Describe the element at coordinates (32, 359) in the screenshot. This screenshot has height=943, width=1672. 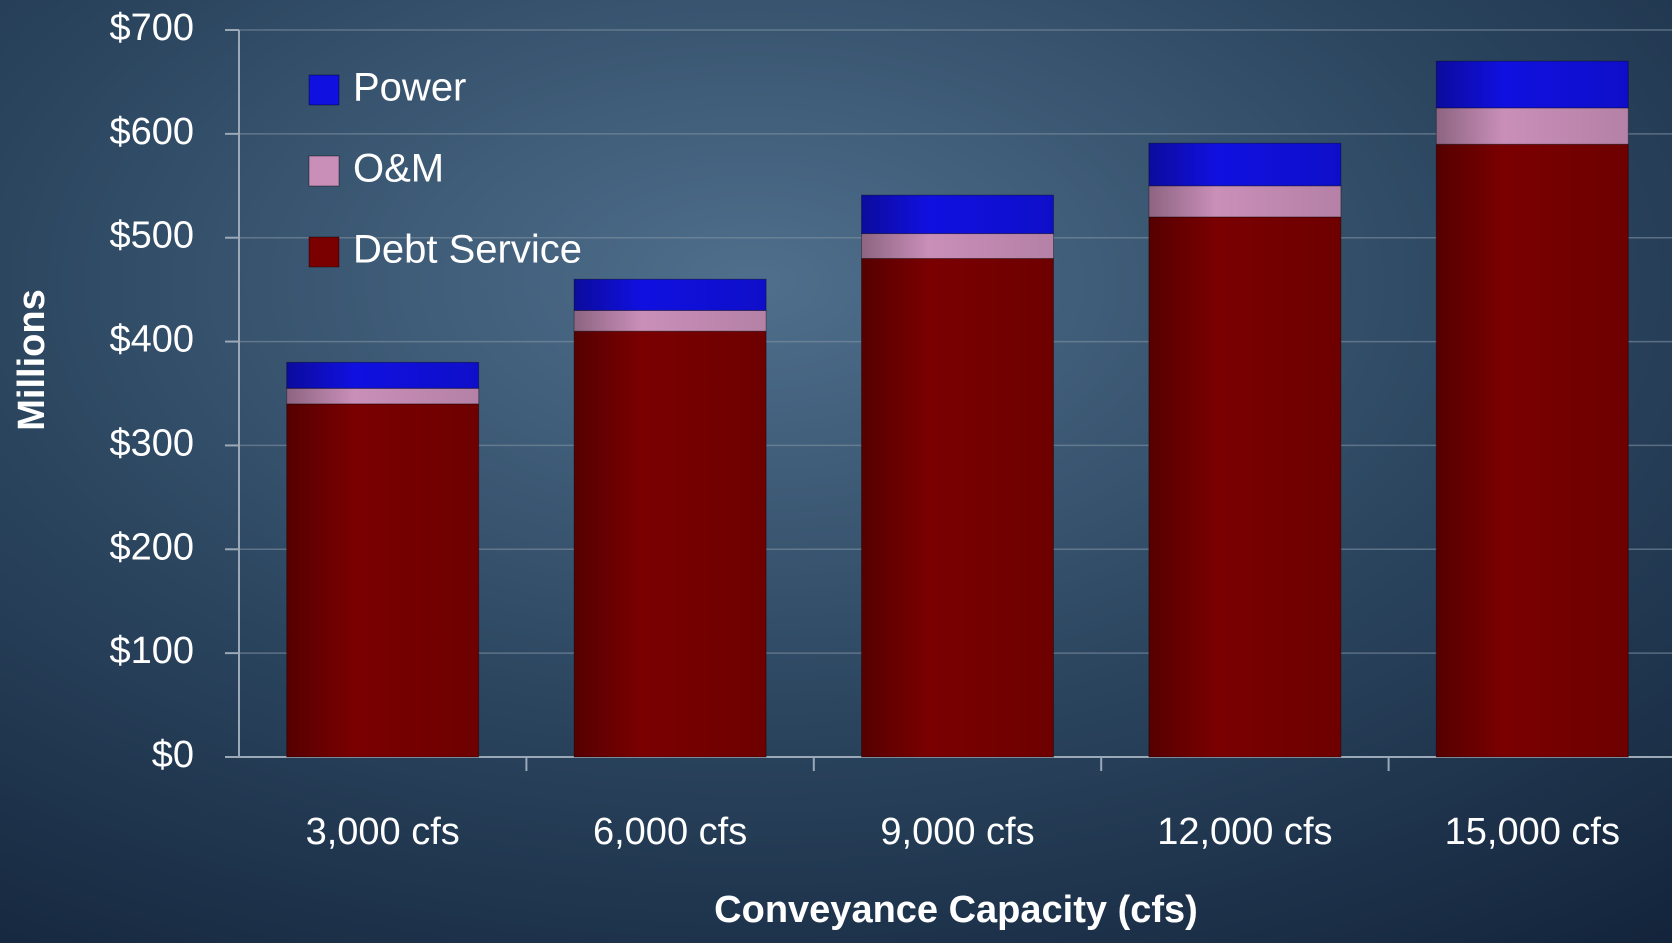
I see `y-axis-title: Millions` at that location.